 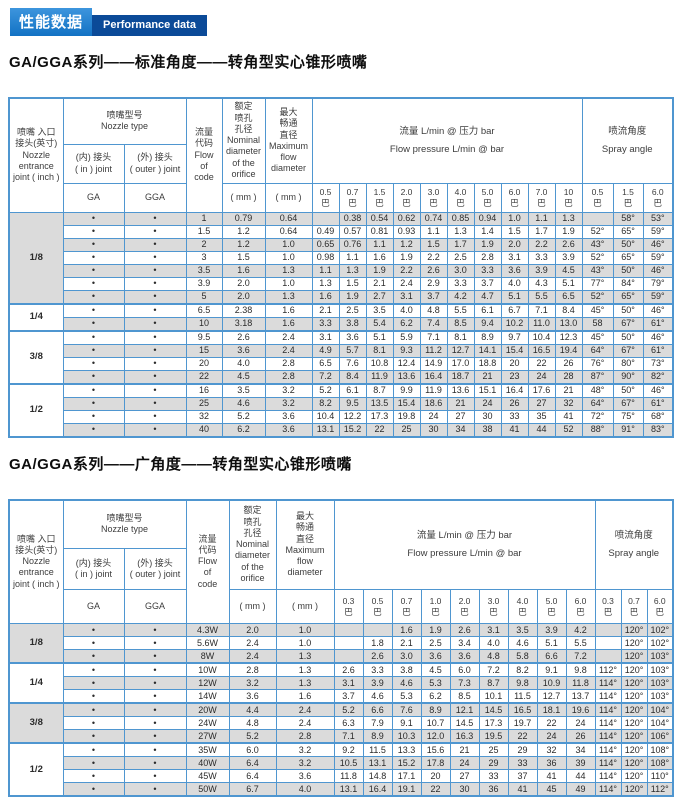 What do you see at coordinates (243, 270) in the screenshot?
I see `nominal-diameter-cell: 1.6` at bounding box center [243, 270].